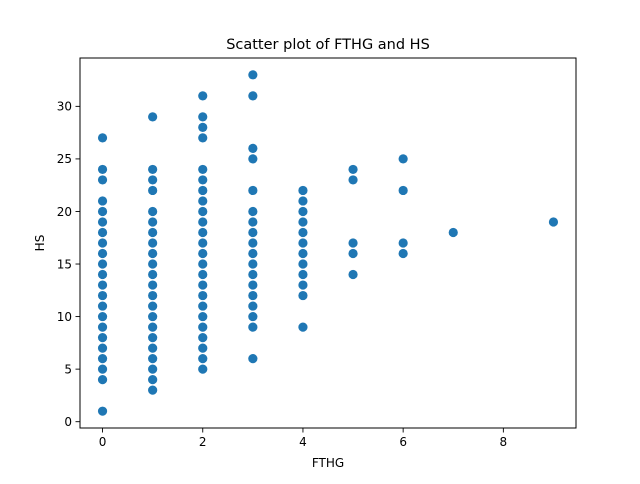  Describe the element at coordinates (103, 442) in the screenshot. I see `x-tick-label: 0` at that location.